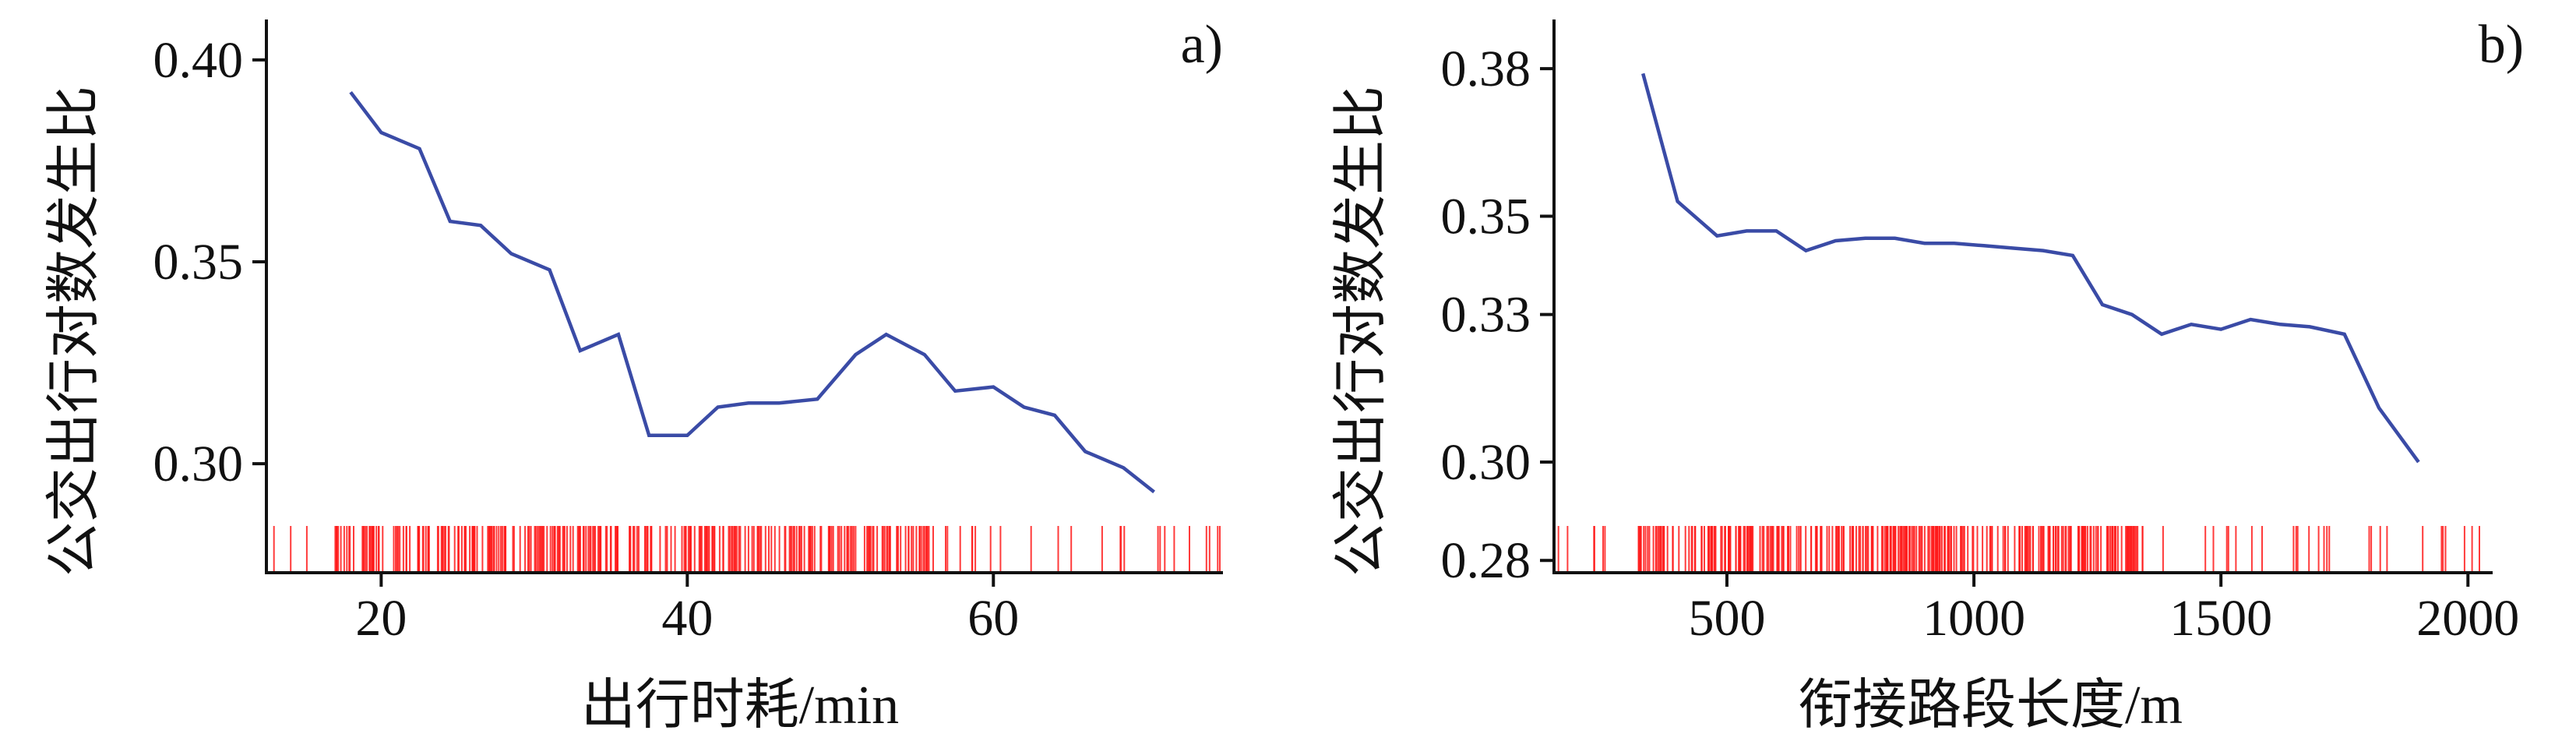 This screenshot has width=2576, height=734. Describe the element at coordinates (1202, 45) in the screenshot. I see `panel-a-label: a)` at that location.